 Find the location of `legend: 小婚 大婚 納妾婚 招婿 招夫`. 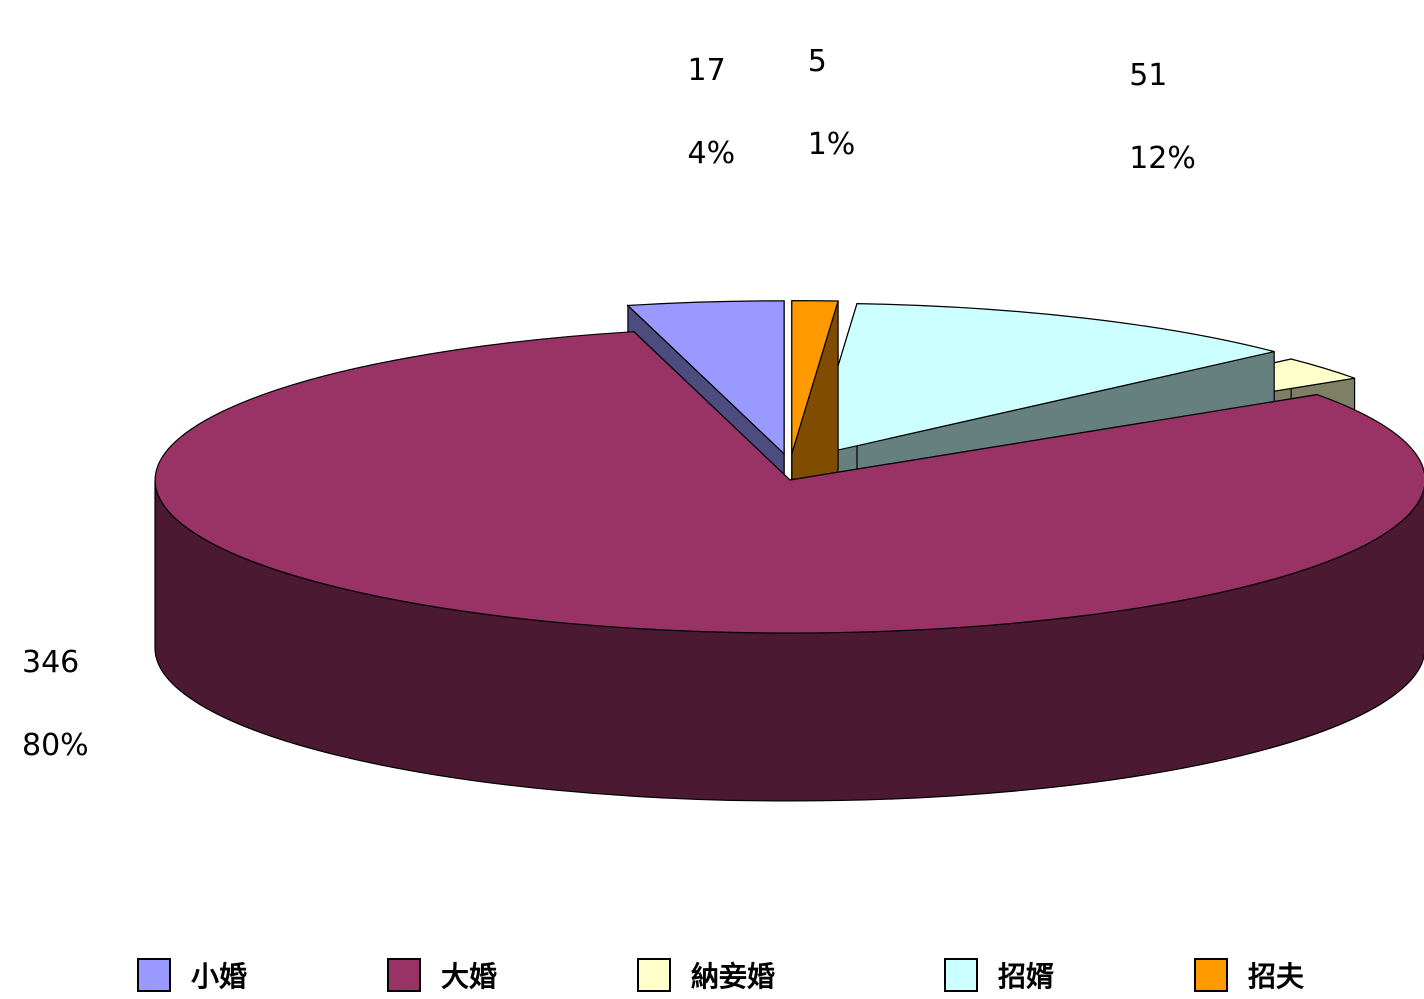

legend: 小婚 大婚 納妾婚 招婿 招夫 is located at coordinates (712, 974).